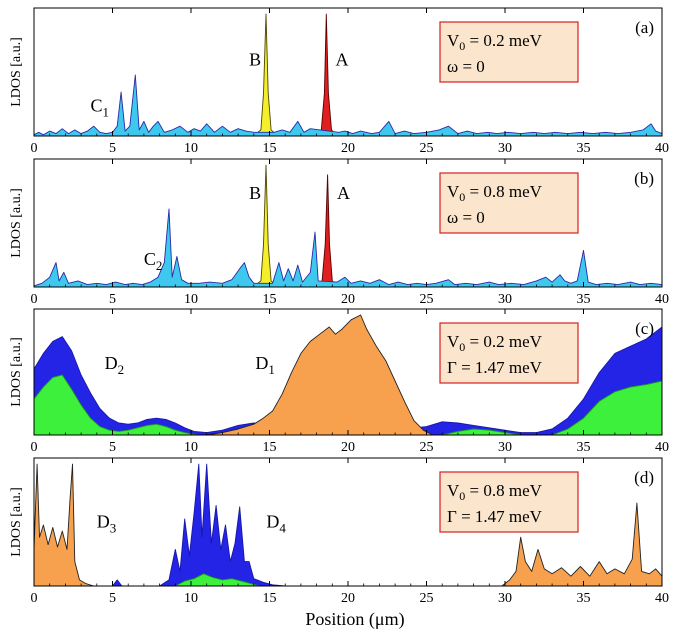  Describe the element at coordinates (644, 178) in the screenshot. I see `panel-label: (b)` at that location.